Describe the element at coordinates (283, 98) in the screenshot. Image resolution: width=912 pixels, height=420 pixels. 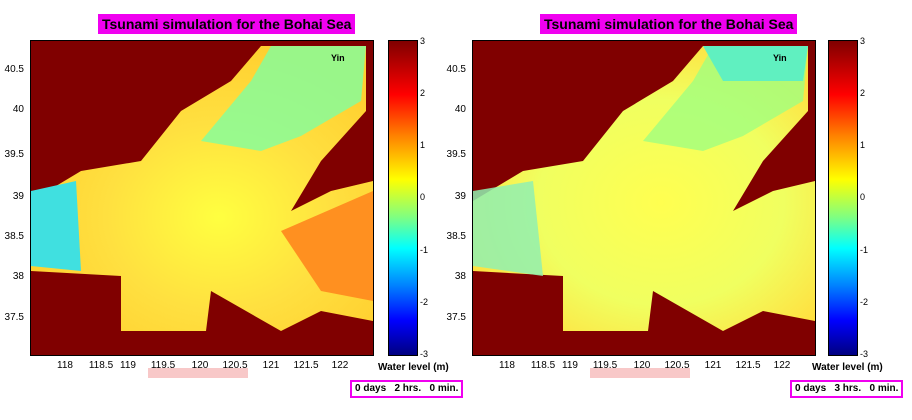
I see `liaodong-bay-region` at that location.